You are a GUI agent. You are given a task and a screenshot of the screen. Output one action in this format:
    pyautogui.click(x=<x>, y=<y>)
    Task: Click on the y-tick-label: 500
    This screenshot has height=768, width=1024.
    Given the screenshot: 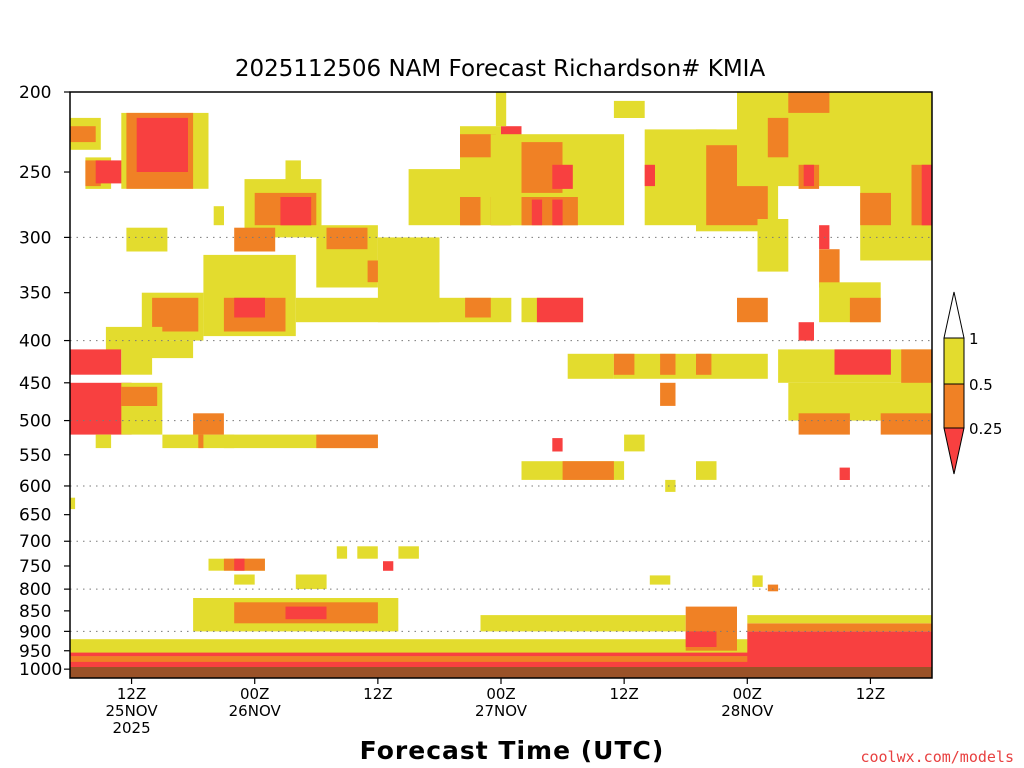 What is the action you would take?
    pyautogui.click(x=35, y=422)
    